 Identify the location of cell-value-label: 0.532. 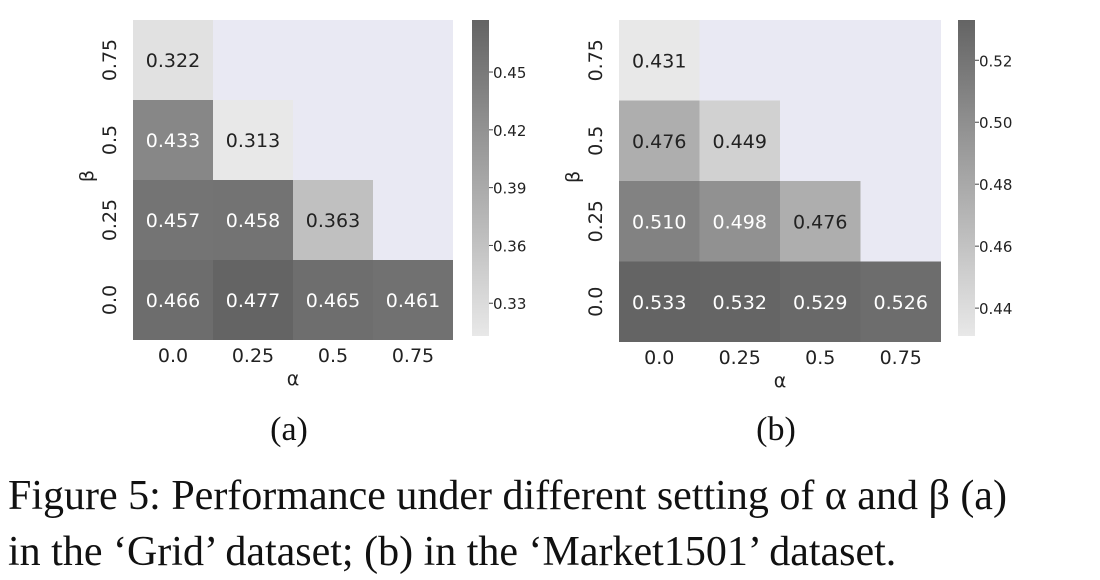
(740, 303).